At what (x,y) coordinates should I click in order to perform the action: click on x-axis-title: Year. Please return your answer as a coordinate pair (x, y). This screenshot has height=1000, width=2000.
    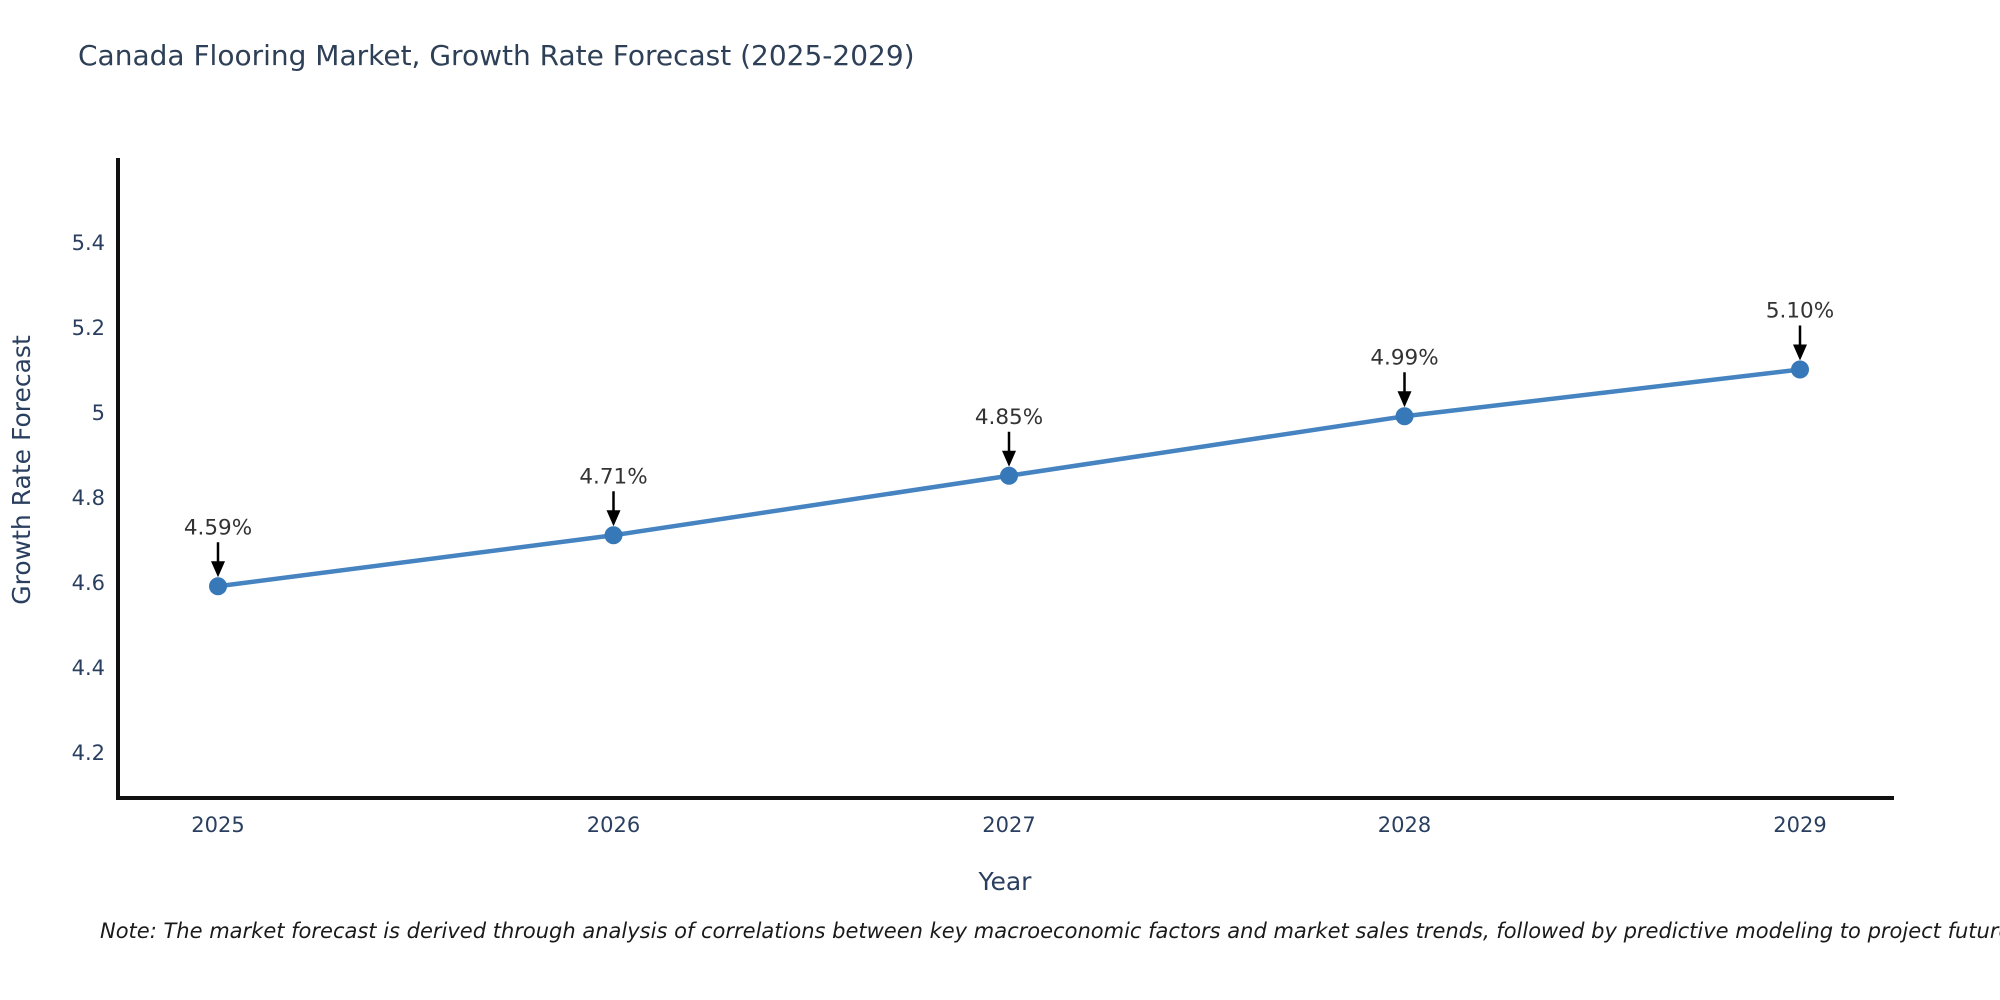
    Looking at the image, I should click on (1005, 881).